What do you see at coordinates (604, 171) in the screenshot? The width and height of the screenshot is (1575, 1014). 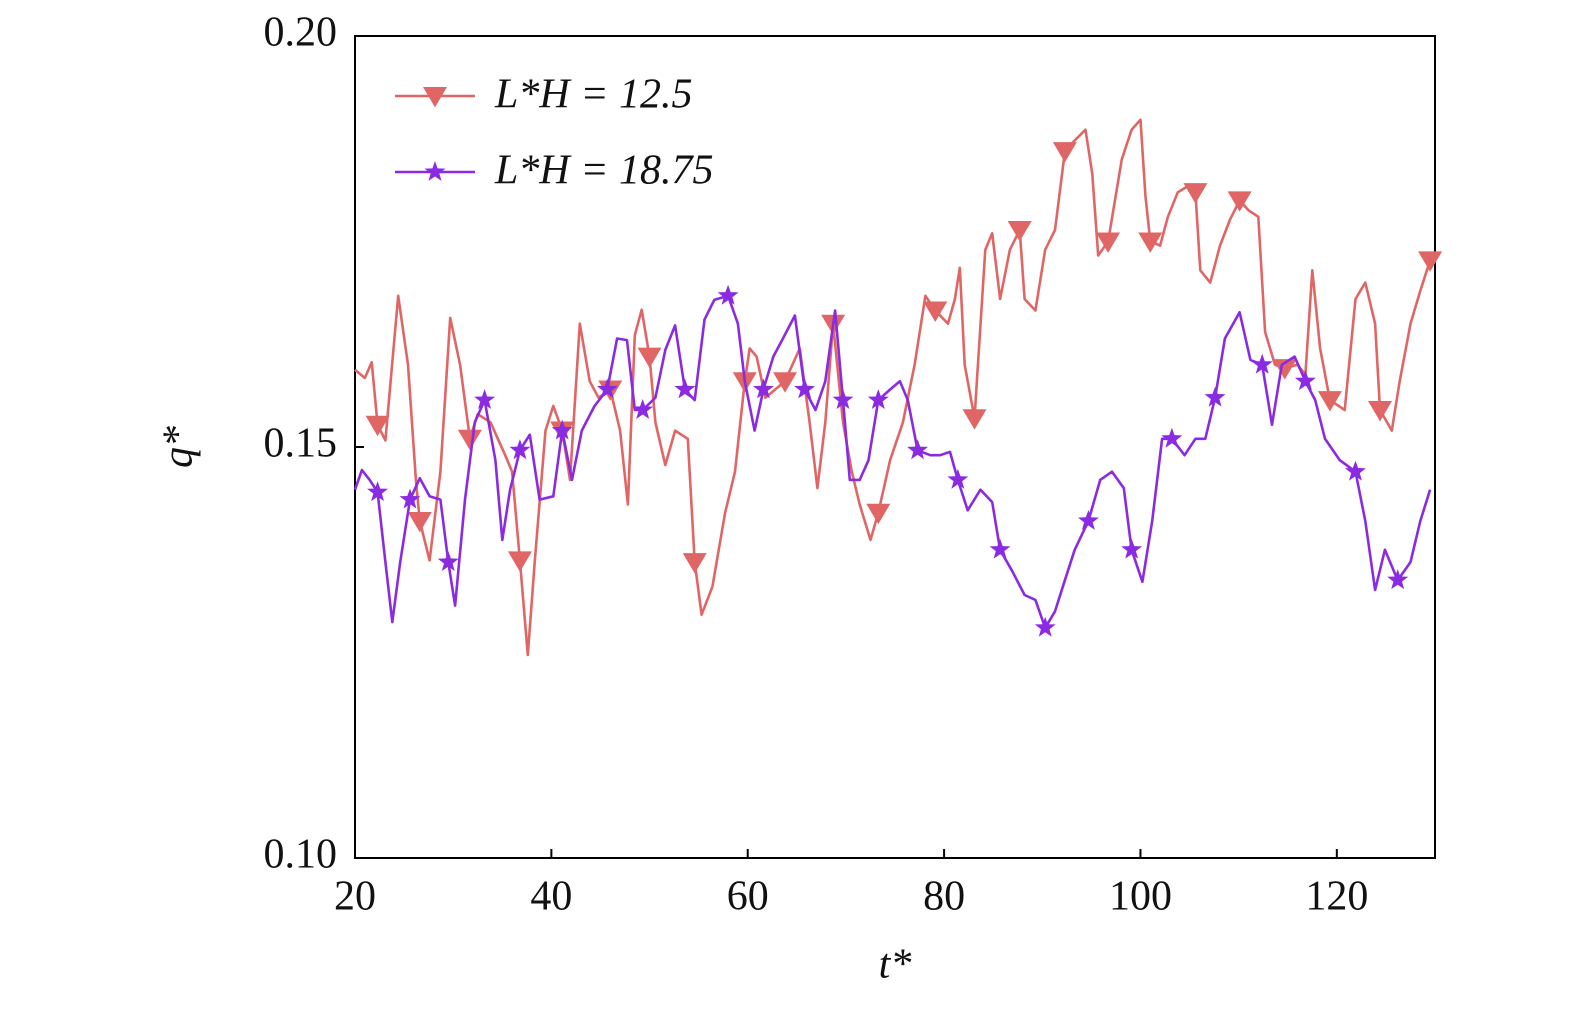 I see `legend-text: L*H = 18.75` at bounding box center [604, 171].